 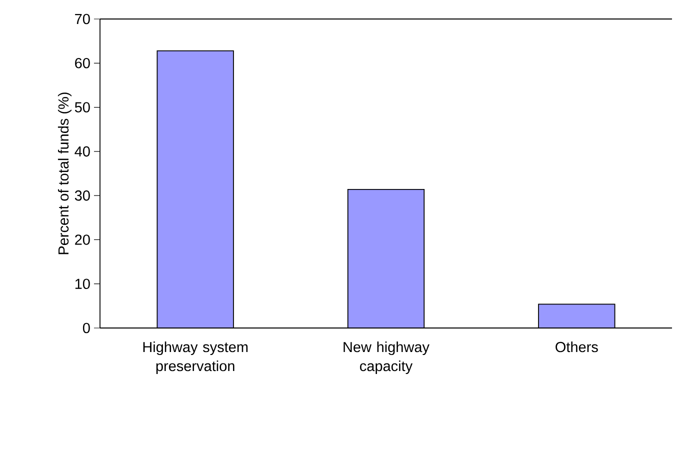 What do you see at coordinates (82, 151) in the screenshot?
I see `y-tick-label: 40` at bounding box center [82, 151].